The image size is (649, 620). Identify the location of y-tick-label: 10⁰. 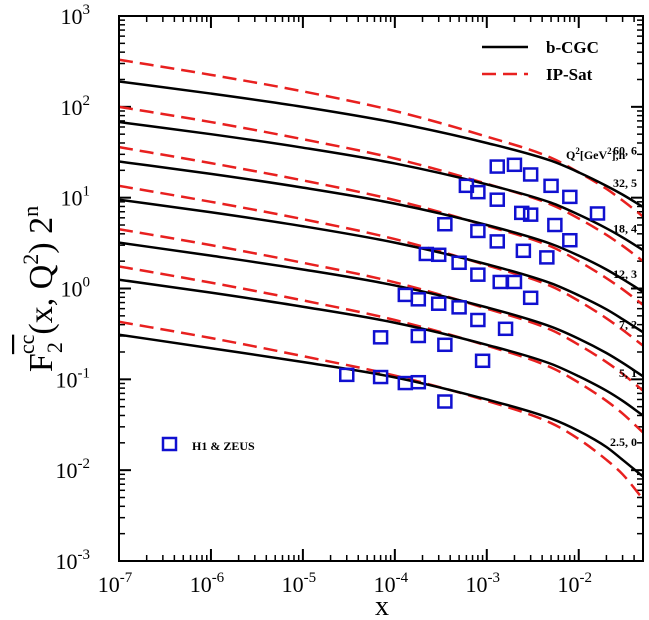
(76, 288).